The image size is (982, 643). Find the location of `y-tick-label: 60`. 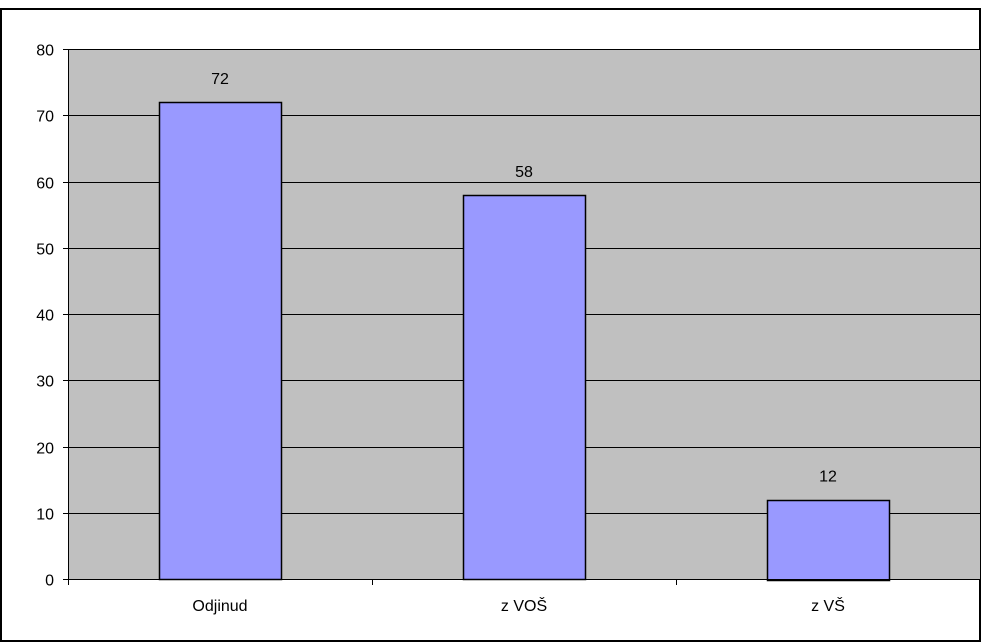

y-tick-label: 60 is located at coordinates (45, 184).